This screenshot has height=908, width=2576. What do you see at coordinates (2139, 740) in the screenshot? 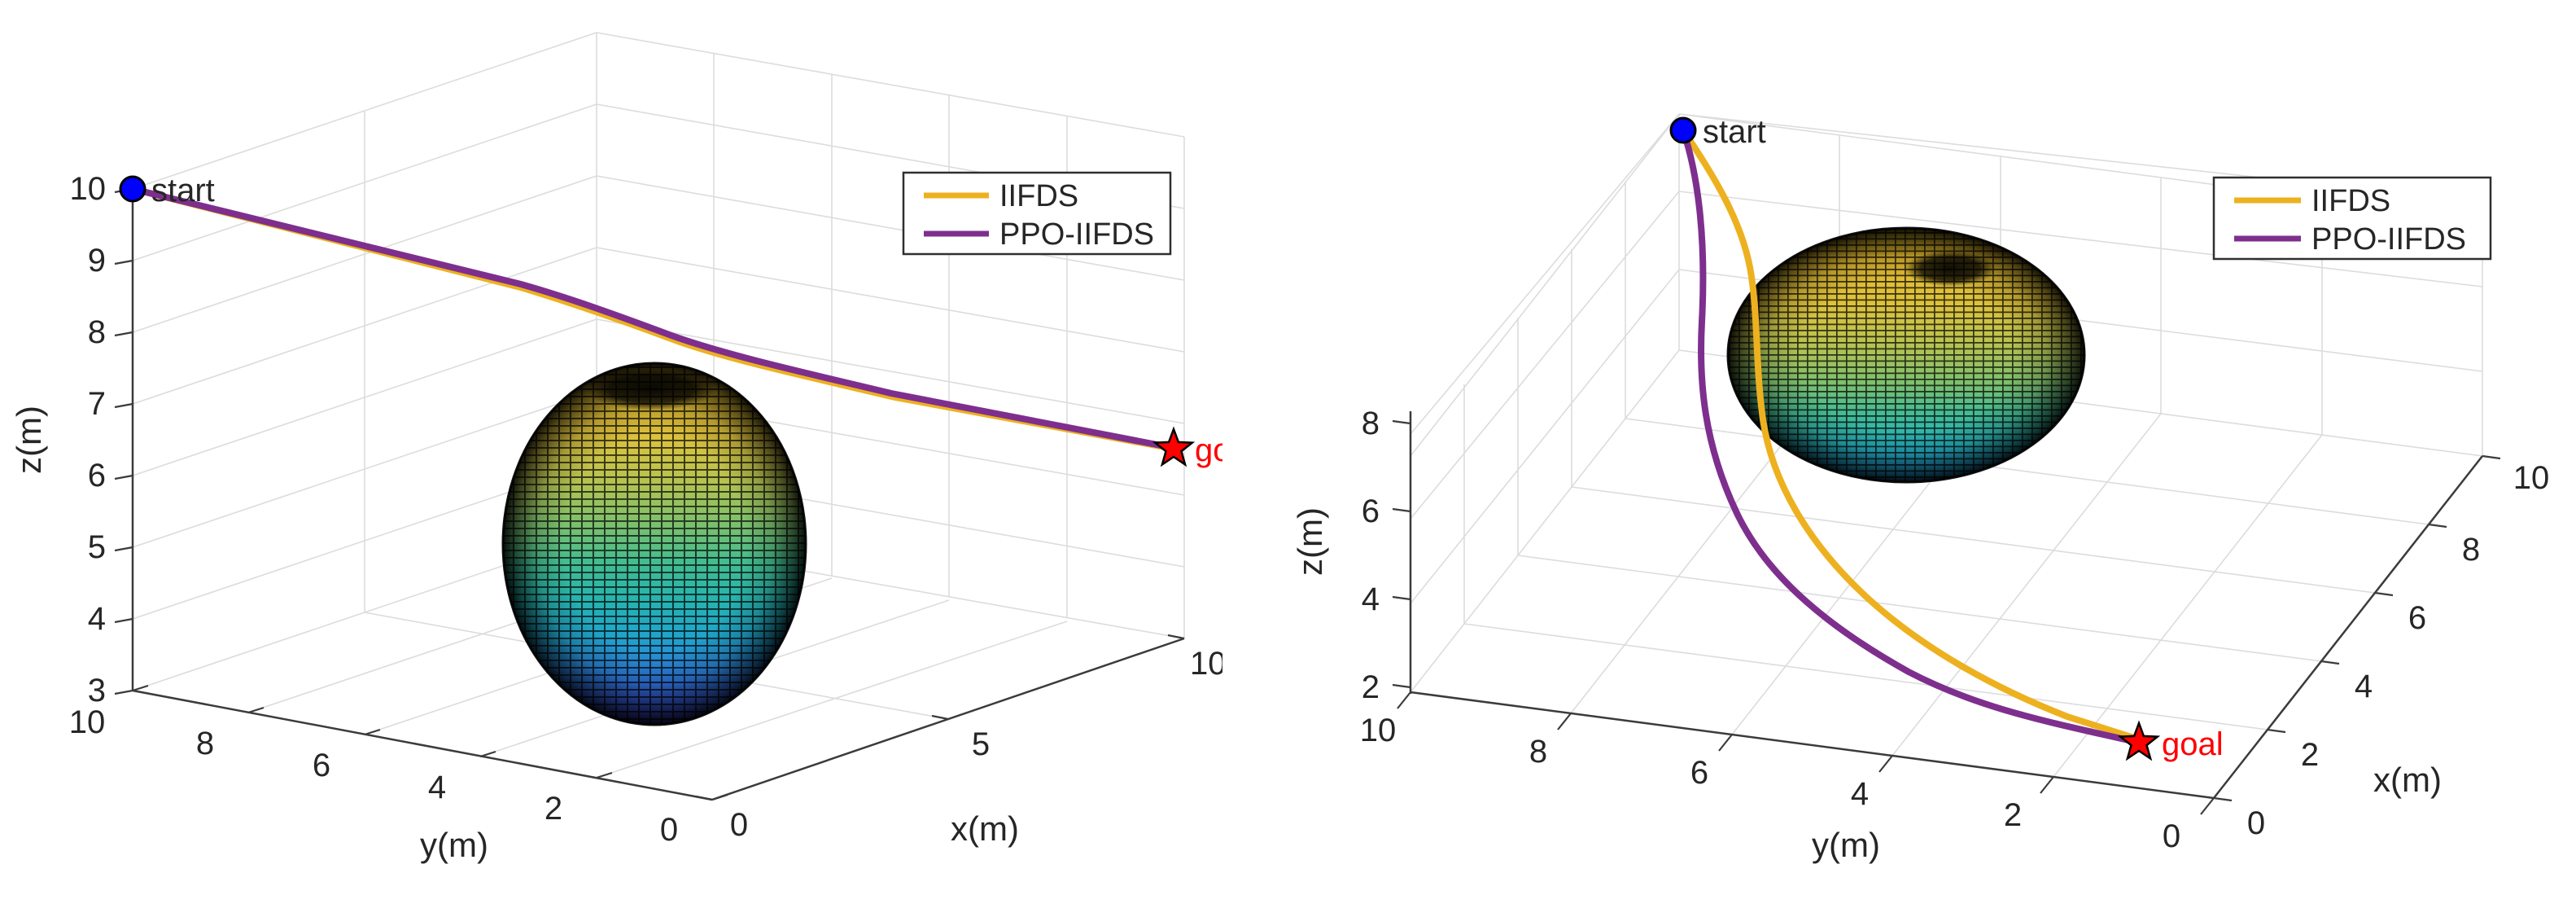
I see `goal-marker-right` at bounding box center [2139, 740].